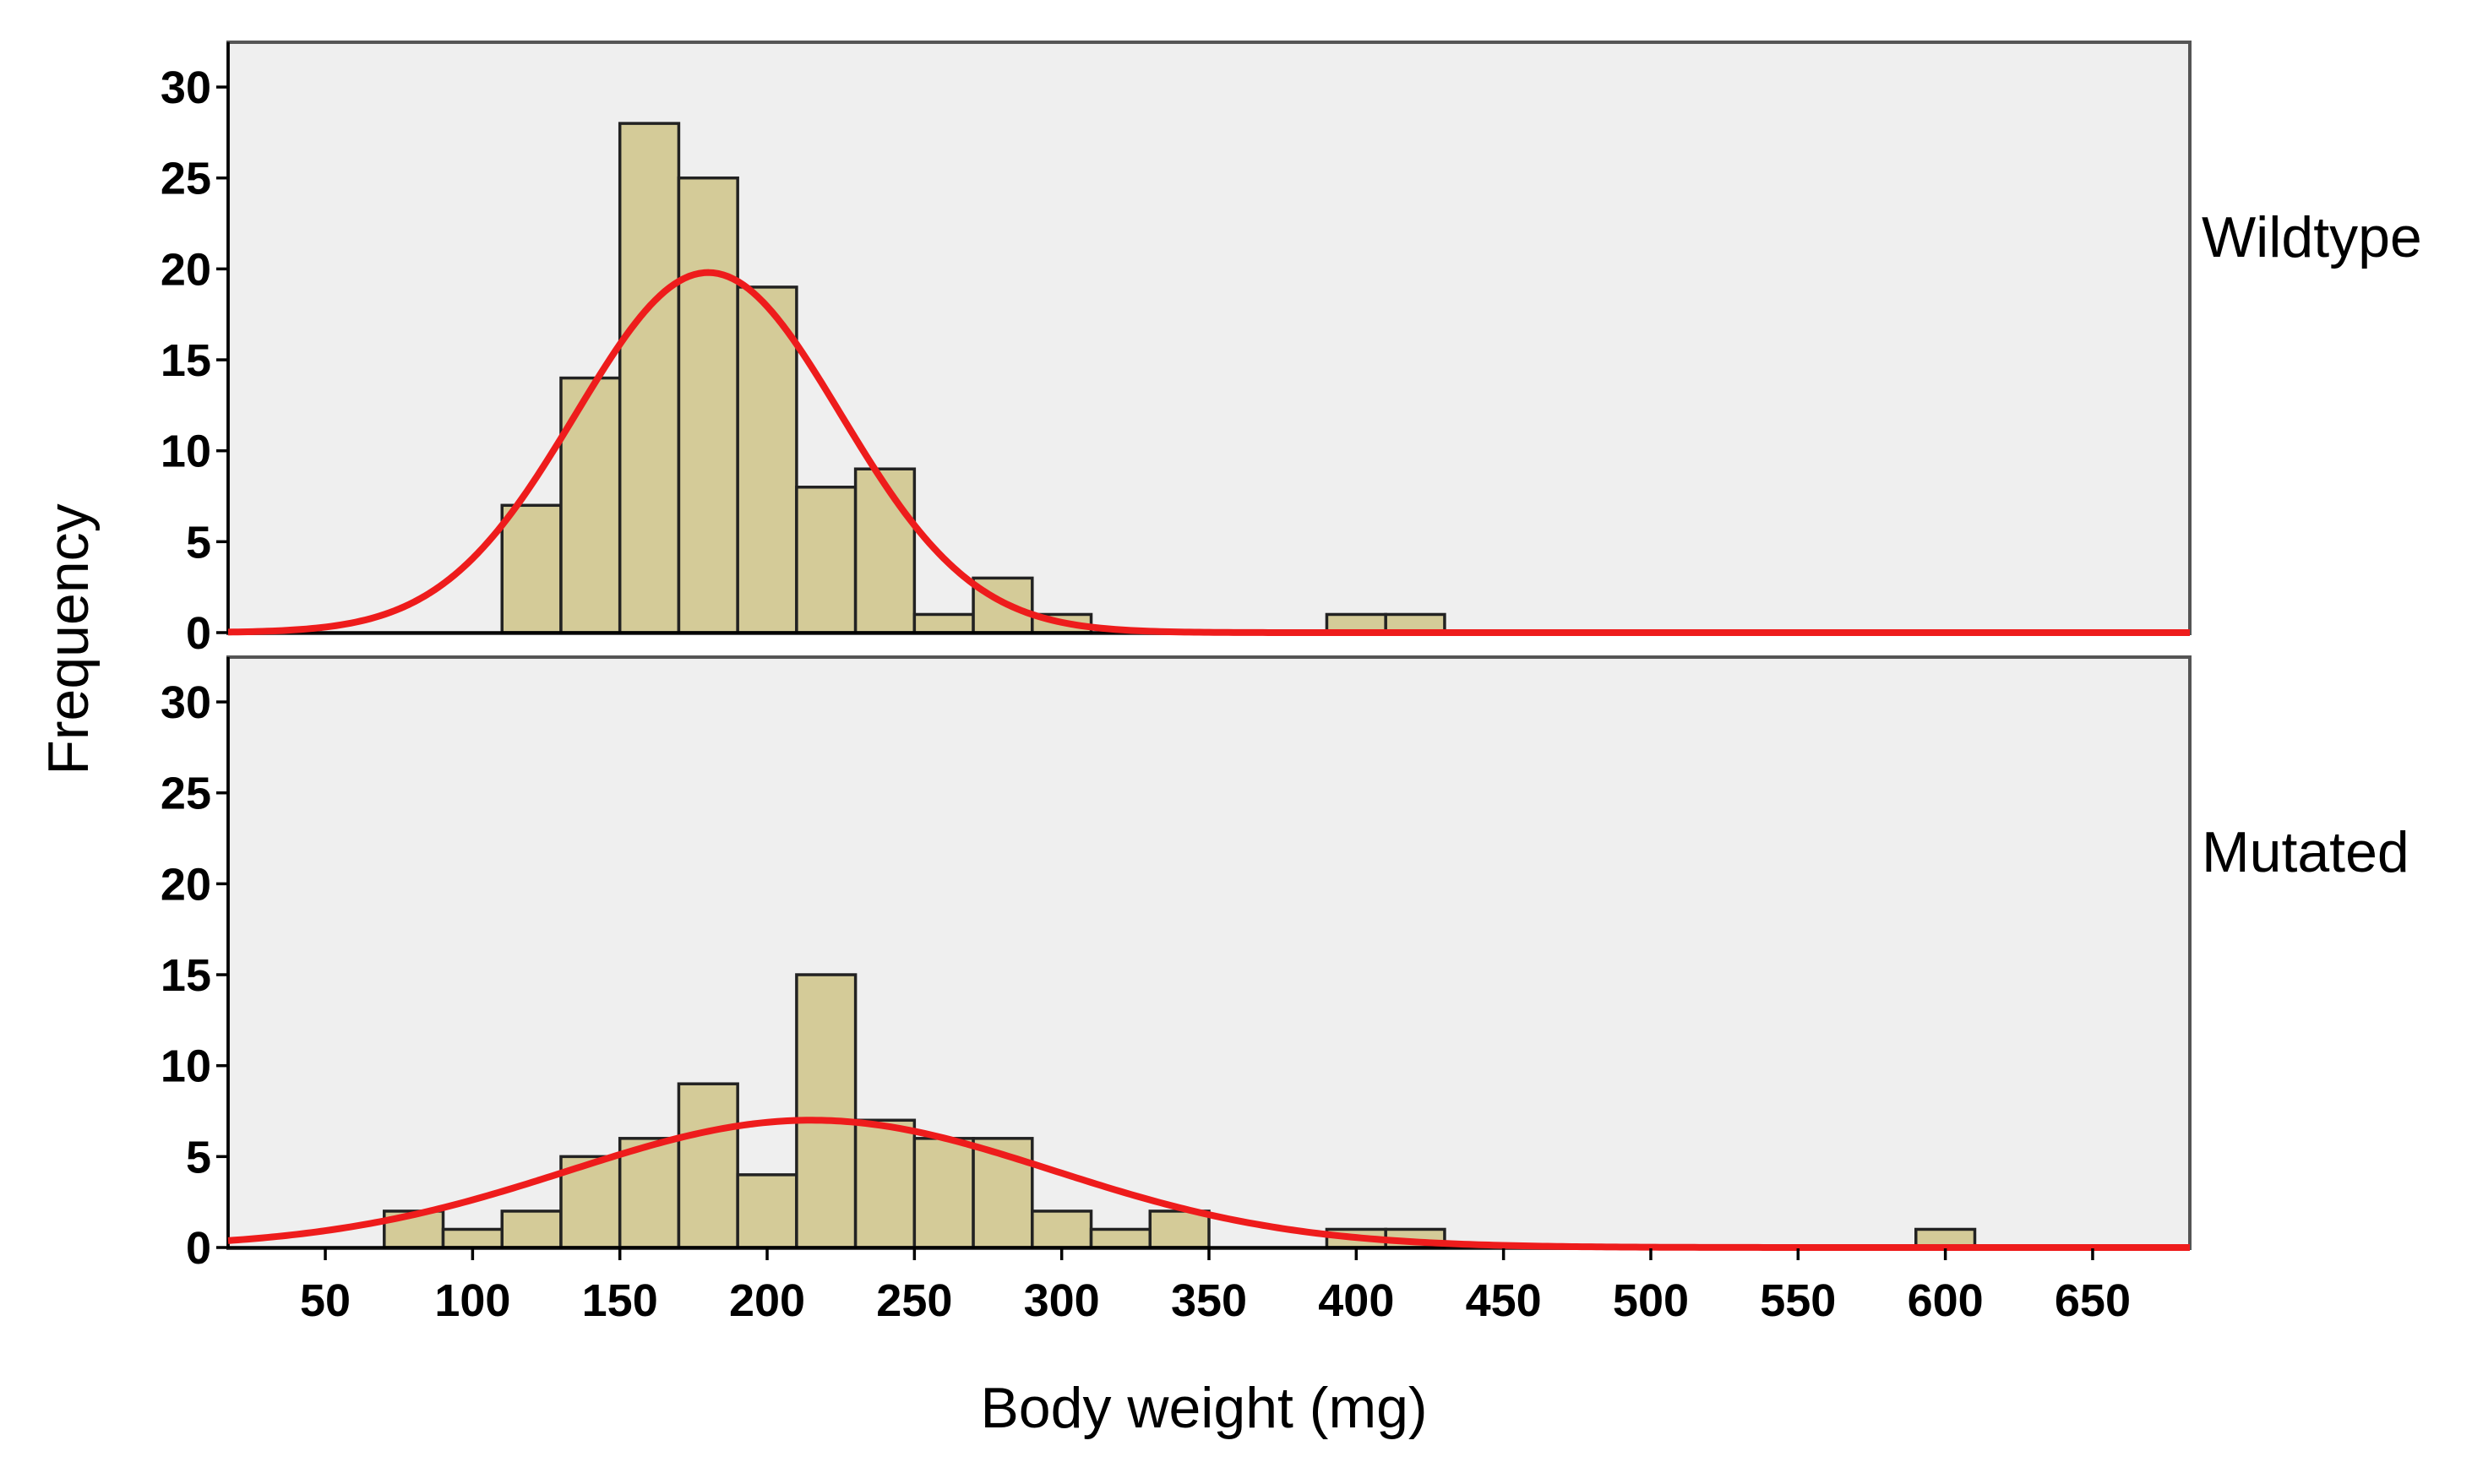  I want to click on x-tick-label: 350, so click(1209, 1300).